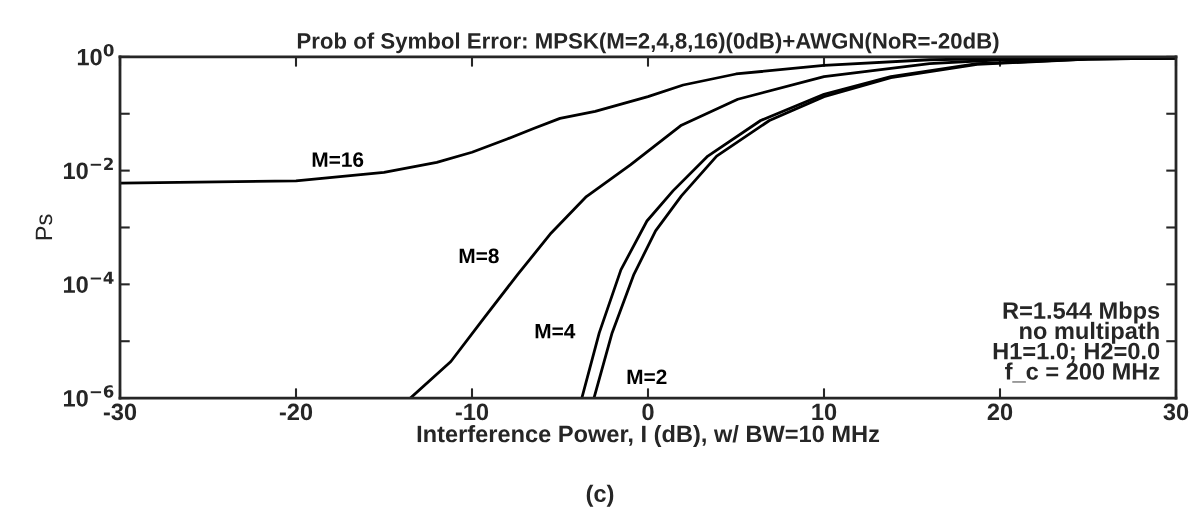 The height and width of the screenshot is (517, 1200). Describe the element at coordinates (44, 227) in the screenshot. I see `y-axis-title: Ps` at that location.